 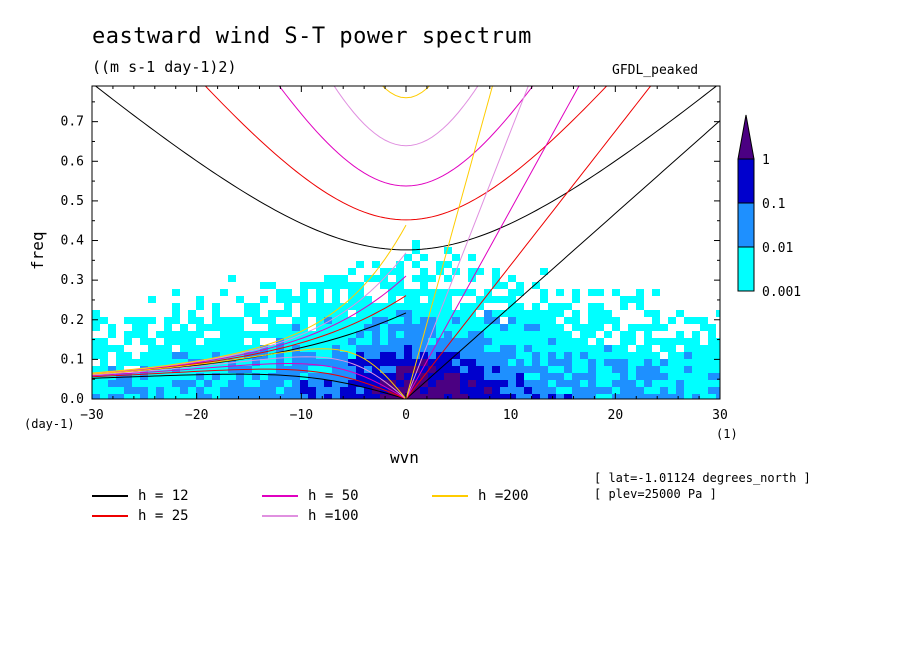 What do you see at coordinates (164, 67) in the screenshot?
I see `chart-units: ((m s-1 day-1)2)` at bounding box center [164, 67].